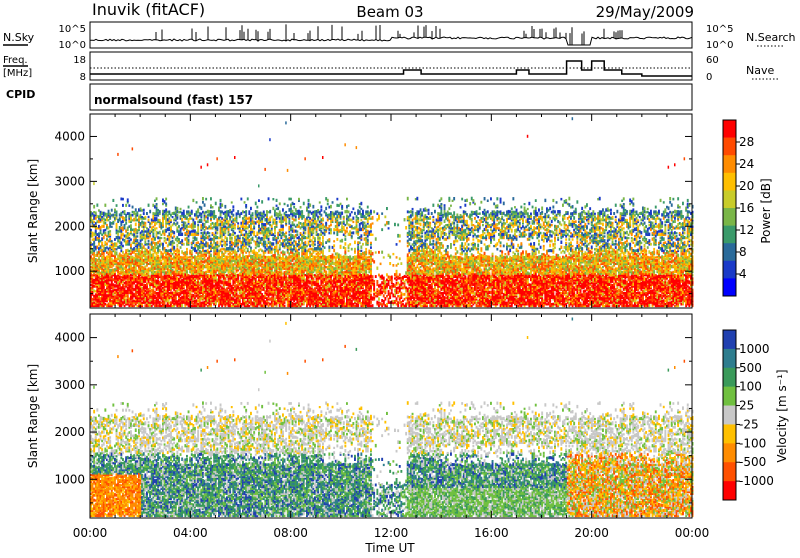  Describe the element at coordinates (79, 60) in the screenshot. I see `freq-tick-top: 18` at that location.